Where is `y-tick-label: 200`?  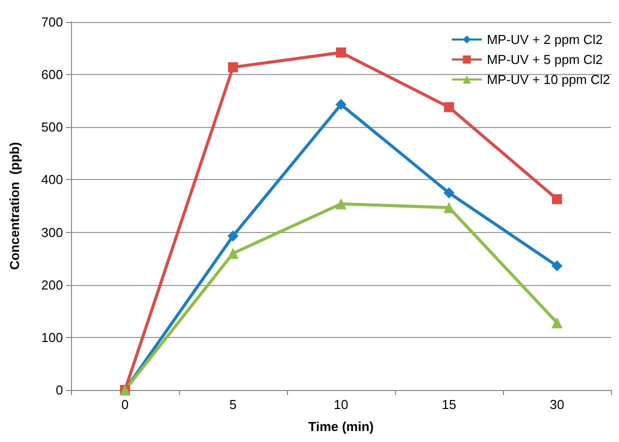
y-tick-label: 200 is located at coordinates (52, 284).